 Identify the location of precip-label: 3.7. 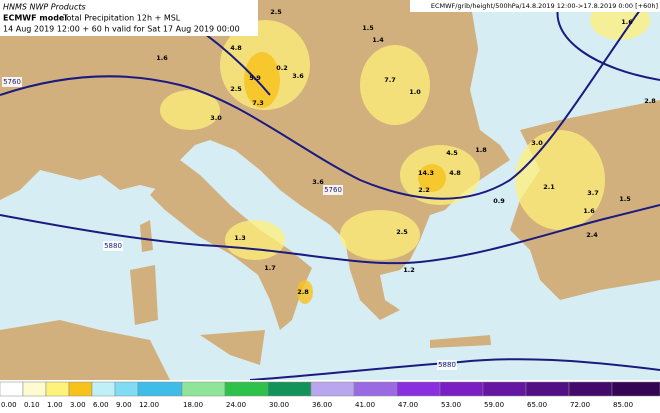
(593, 193).